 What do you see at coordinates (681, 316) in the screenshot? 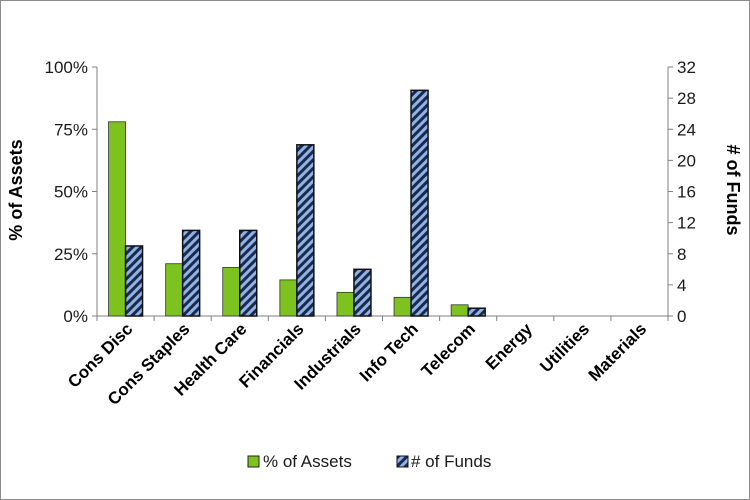
I see `right-tick-label: 0` at bounding box center [681, 316].